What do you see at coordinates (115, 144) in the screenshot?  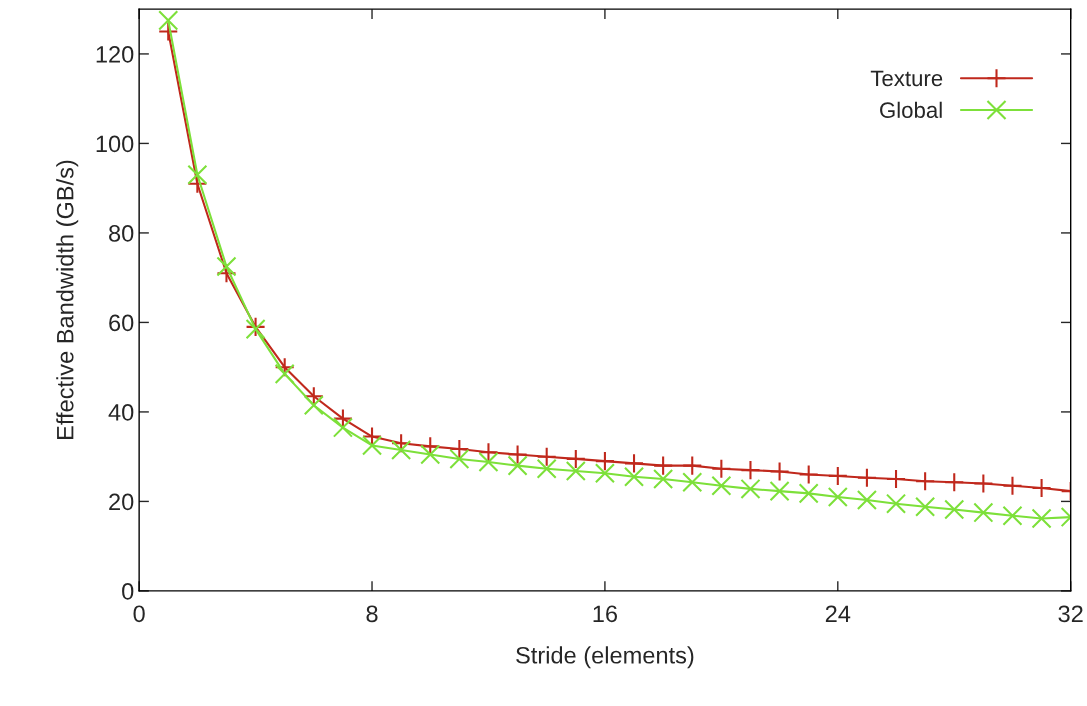 I see `y-tick-label: 100` at bounding box center [115, 144].